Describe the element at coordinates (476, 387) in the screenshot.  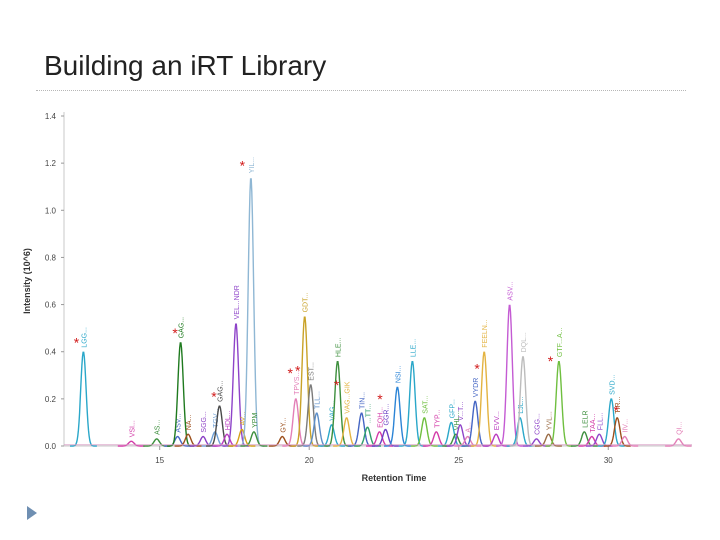
I see `peak-label: VYDR` at that location.